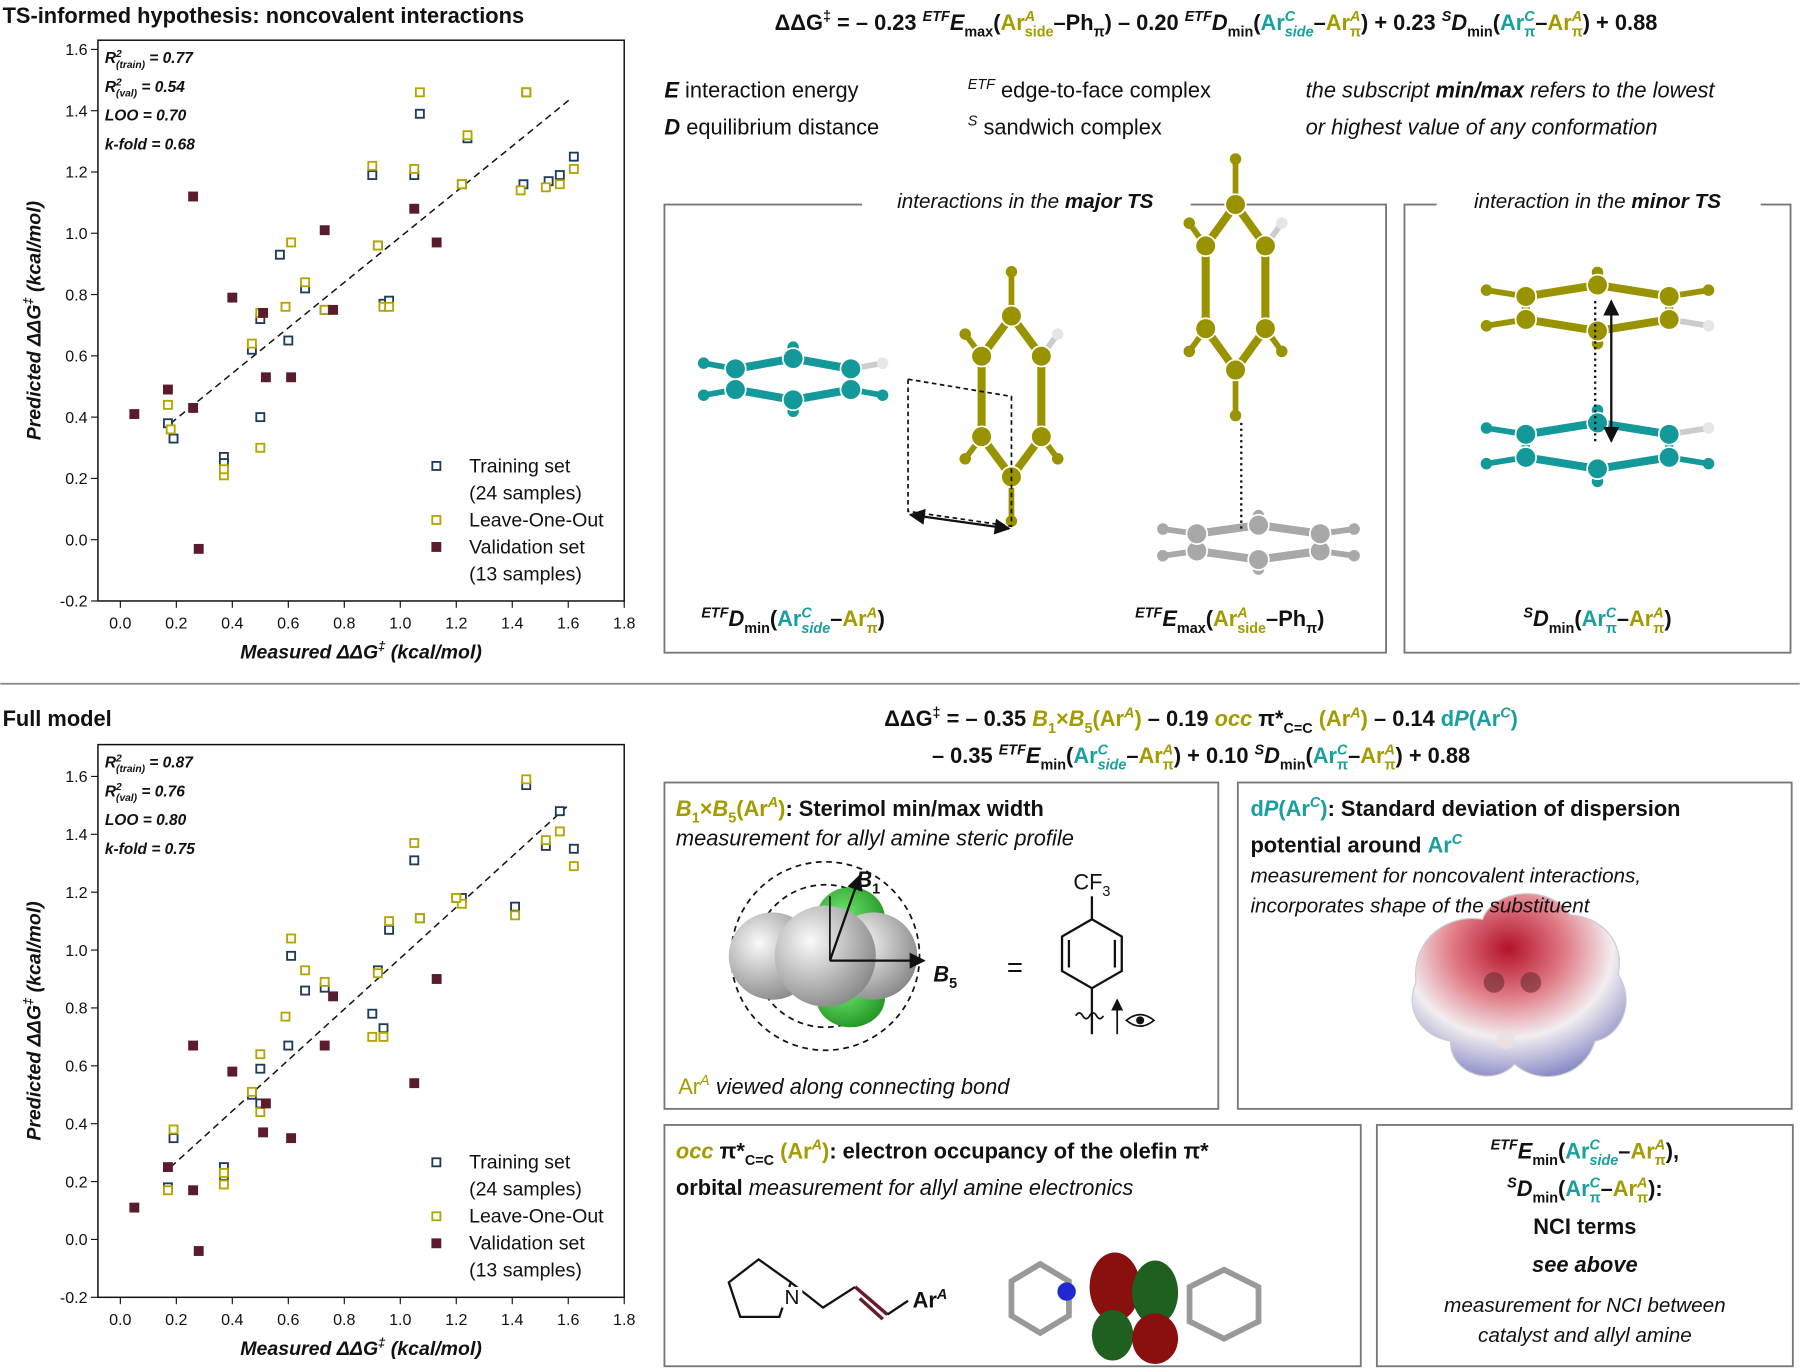 This screenshot has width=1800, height=1372. I want to click on text-run: ), so click(825, 1150).